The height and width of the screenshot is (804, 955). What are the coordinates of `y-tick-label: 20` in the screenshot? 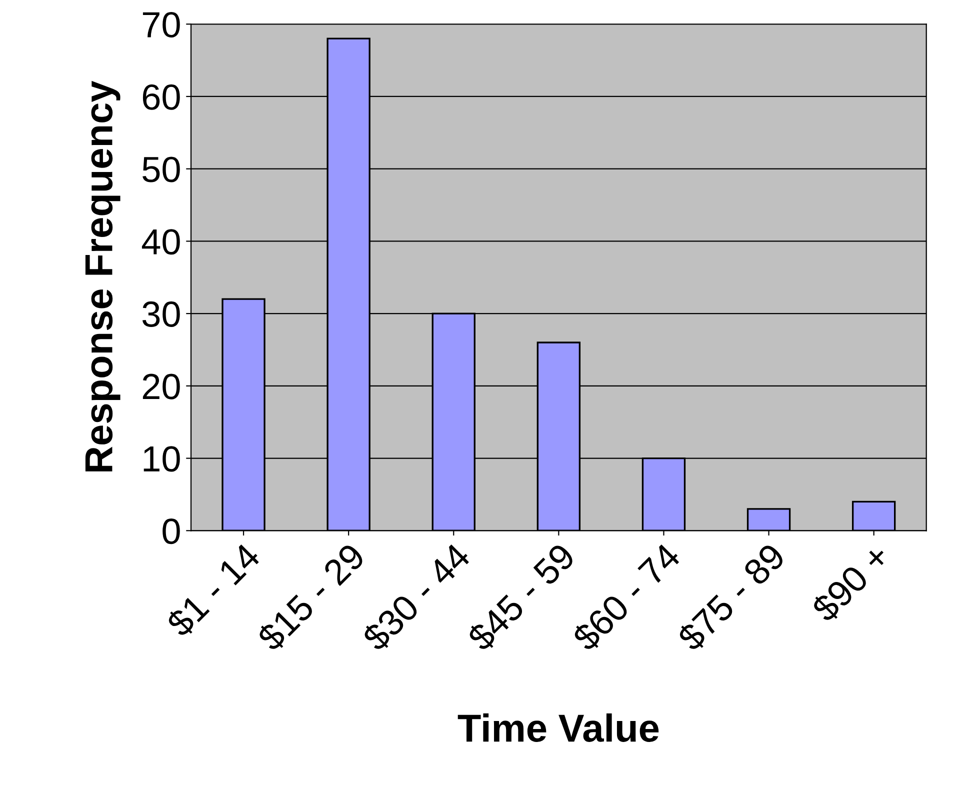 It's located at (161, 387).